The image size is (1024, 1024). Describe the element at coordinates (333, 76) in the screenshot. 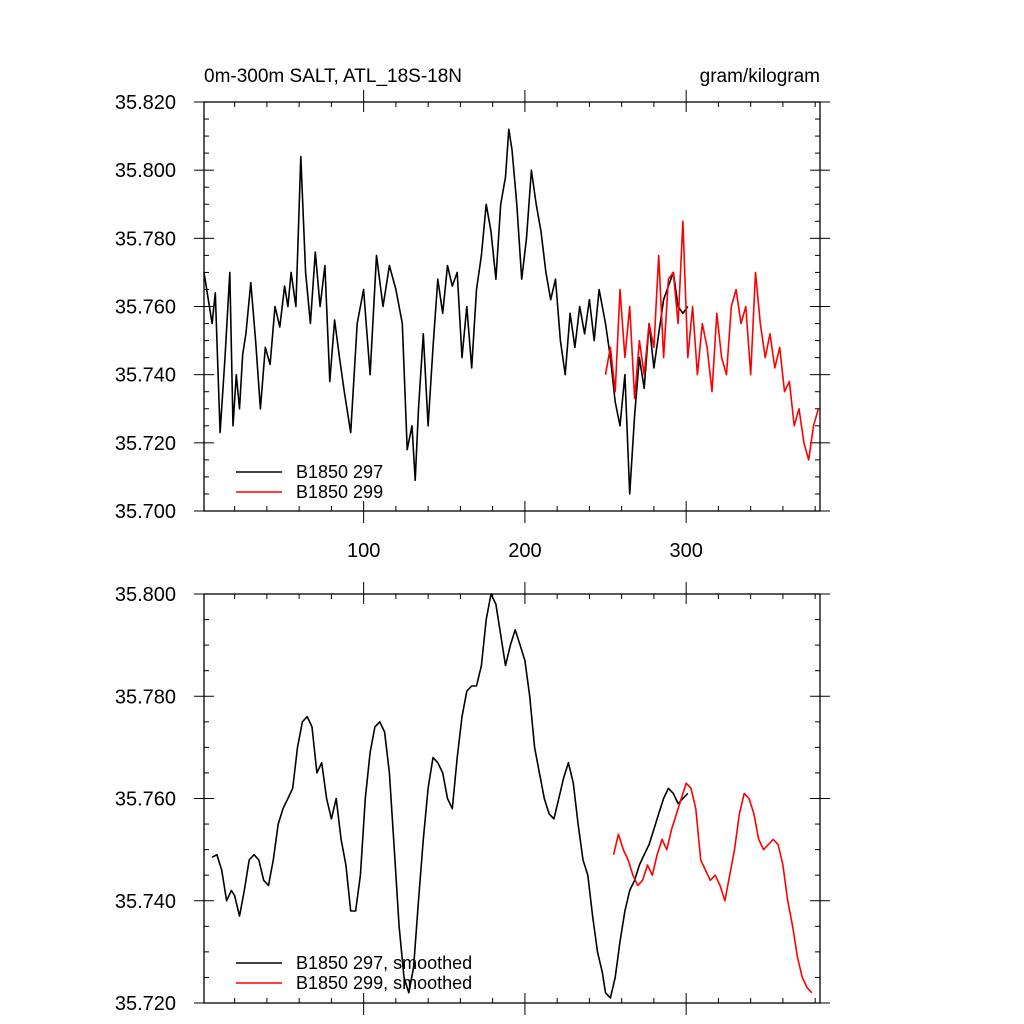

I see `top-panel-title: 0m-300m SALT, ATL_18S-18N` at that location.